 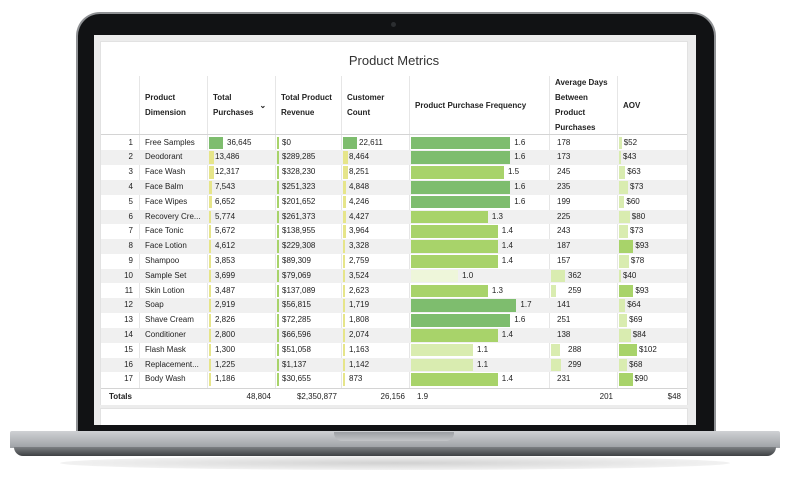 I want to click on average-days: 243, so click(x=564, y=231).